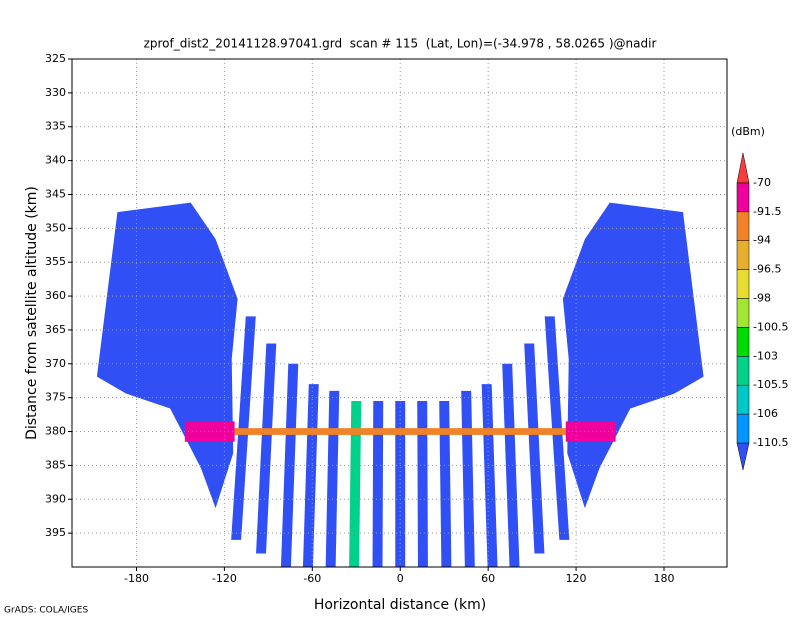  I want to click on x-tick-label: -120, so click(224, 578).